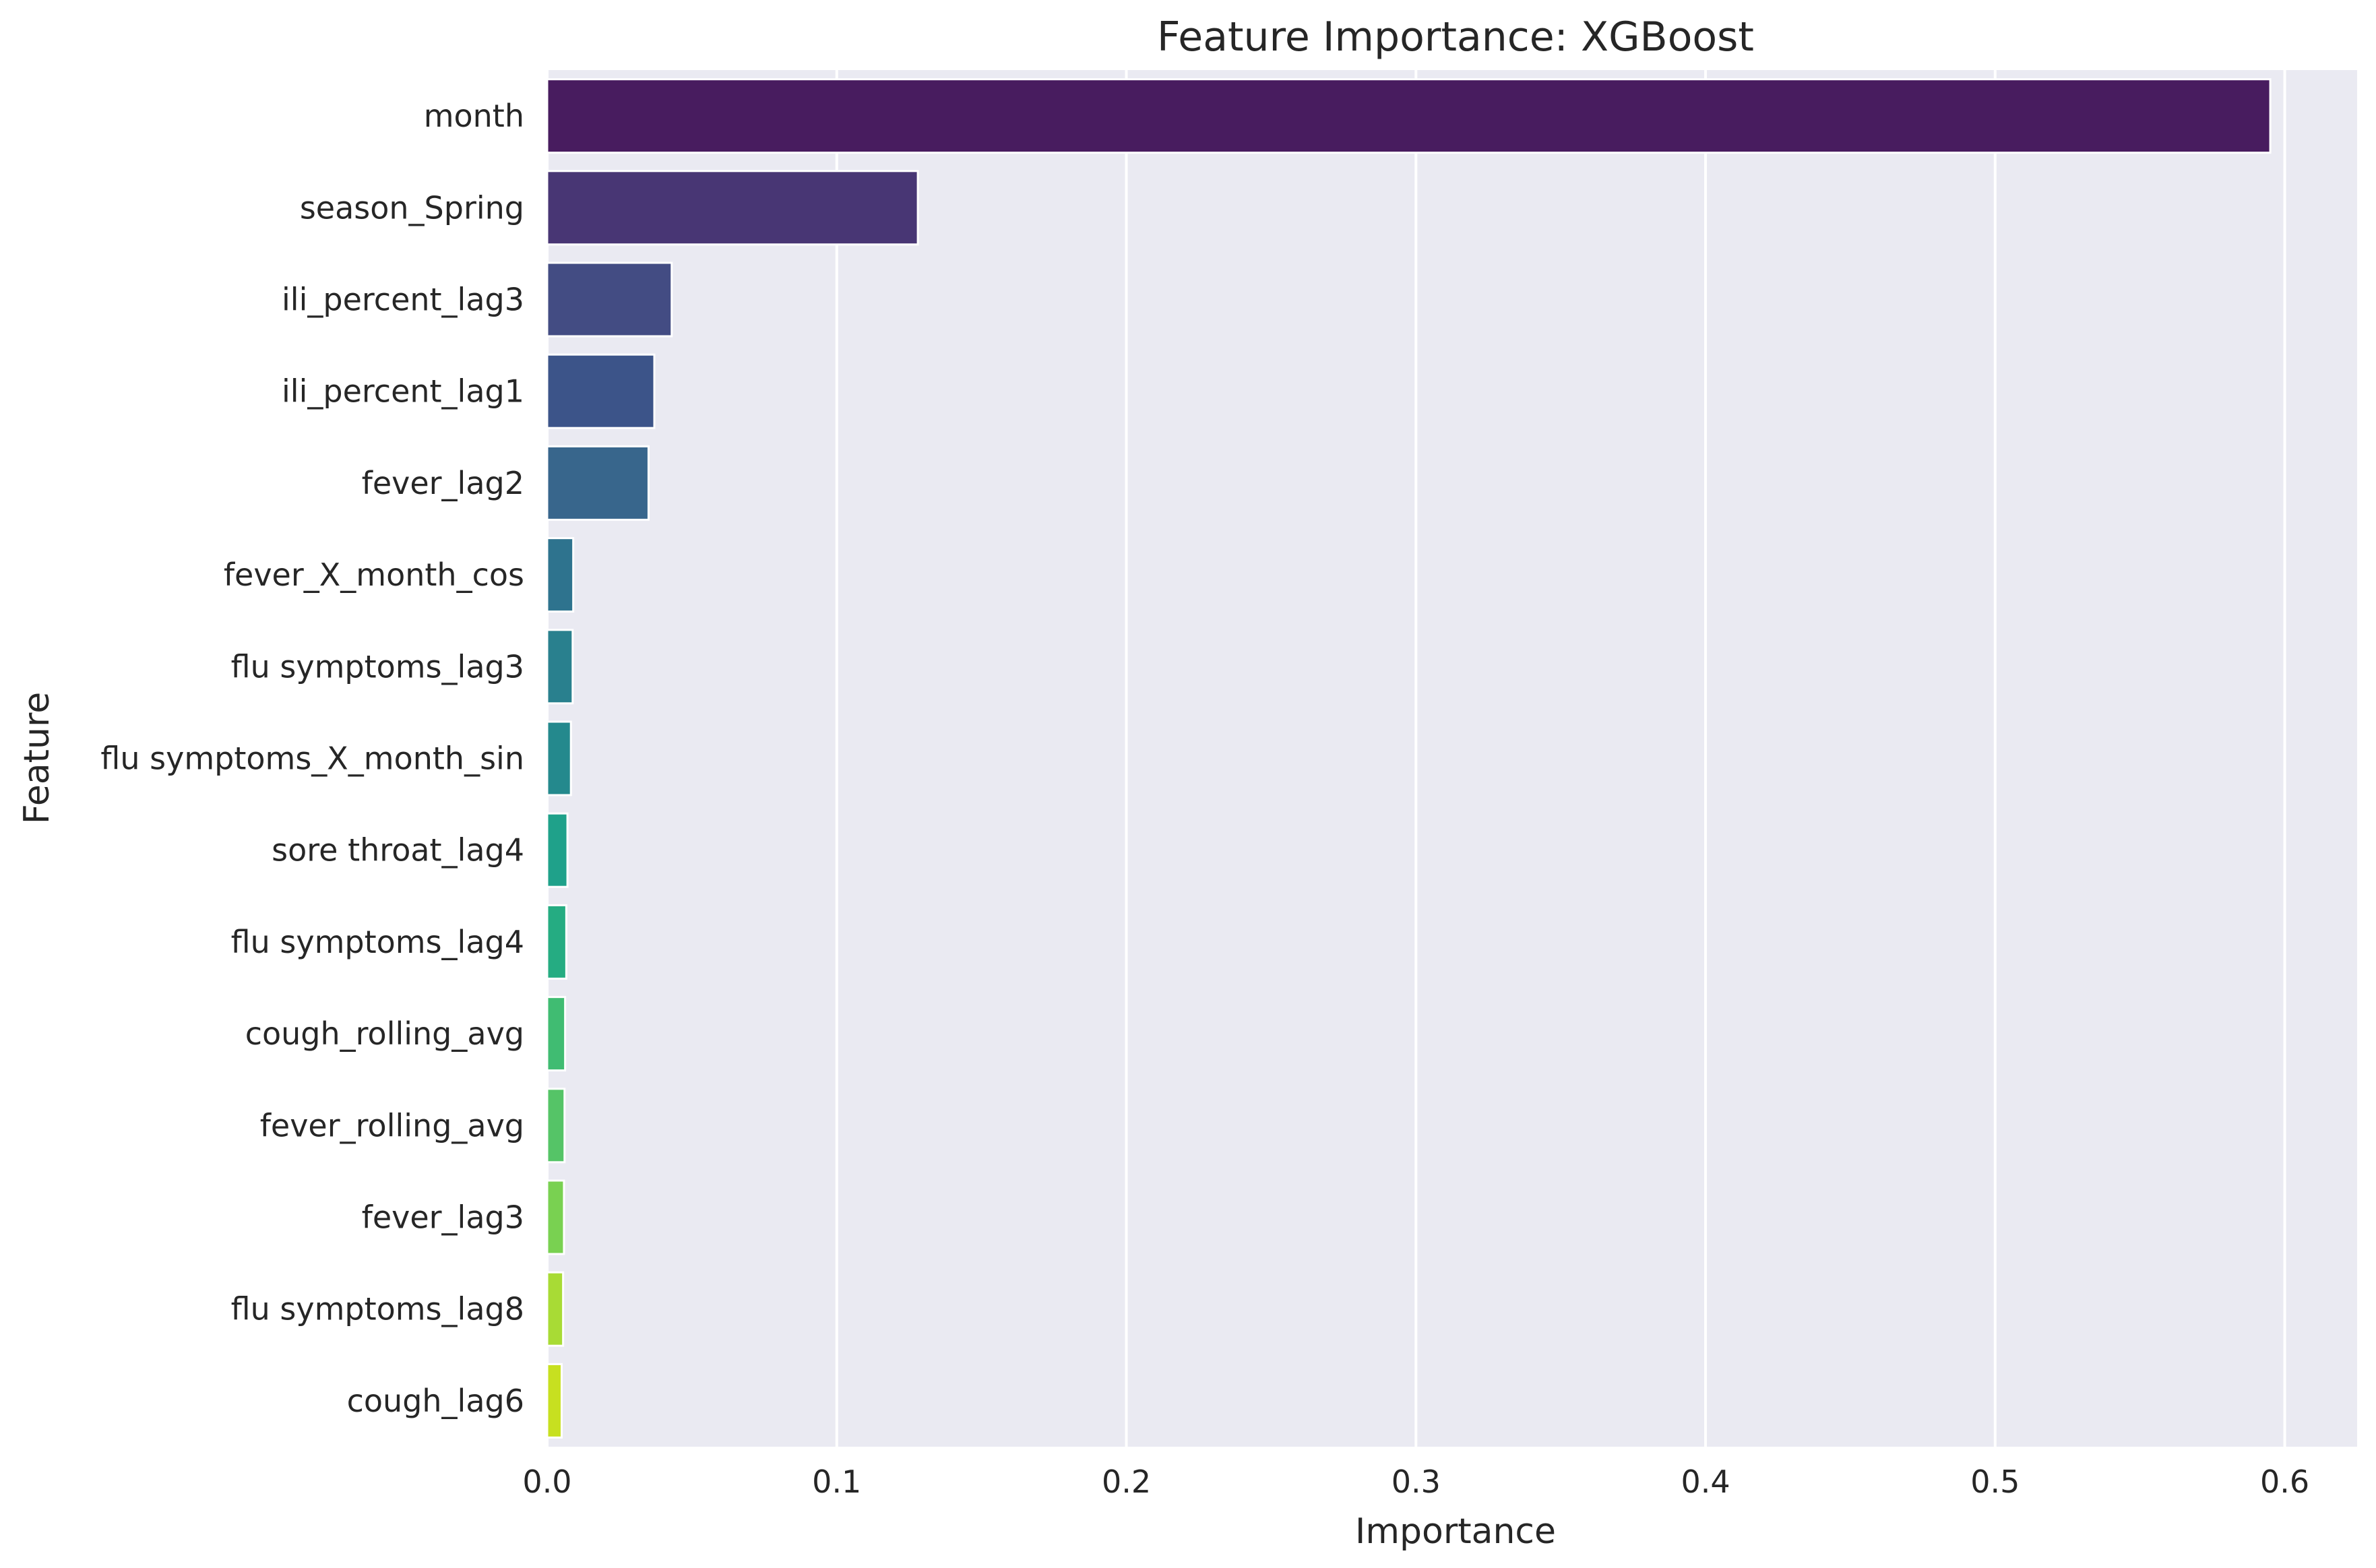 The image size is (2376, 1568). What do you see at coordinates (403, 392) in the screenshot?
I see `y-tick-label: ili_percent_lag1` at bounding box center [403, 392].